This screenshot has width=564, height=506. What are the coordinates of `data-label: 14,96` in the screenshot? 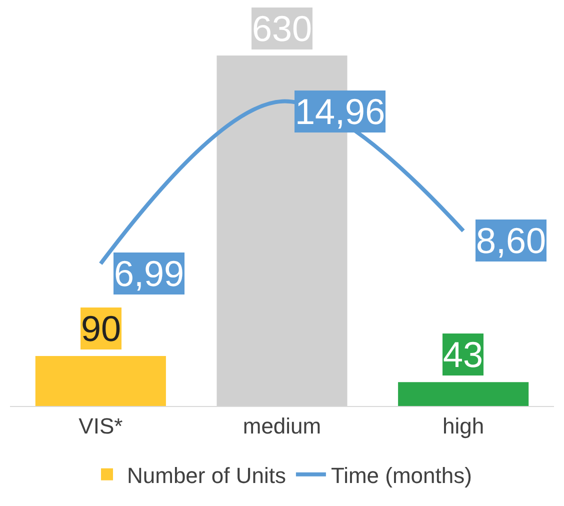 It's located at (340, 111).